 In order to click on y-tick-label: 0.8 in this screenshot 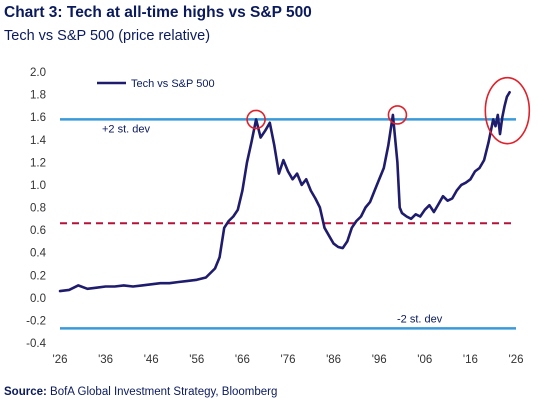, I will do `click(38, 209)`.